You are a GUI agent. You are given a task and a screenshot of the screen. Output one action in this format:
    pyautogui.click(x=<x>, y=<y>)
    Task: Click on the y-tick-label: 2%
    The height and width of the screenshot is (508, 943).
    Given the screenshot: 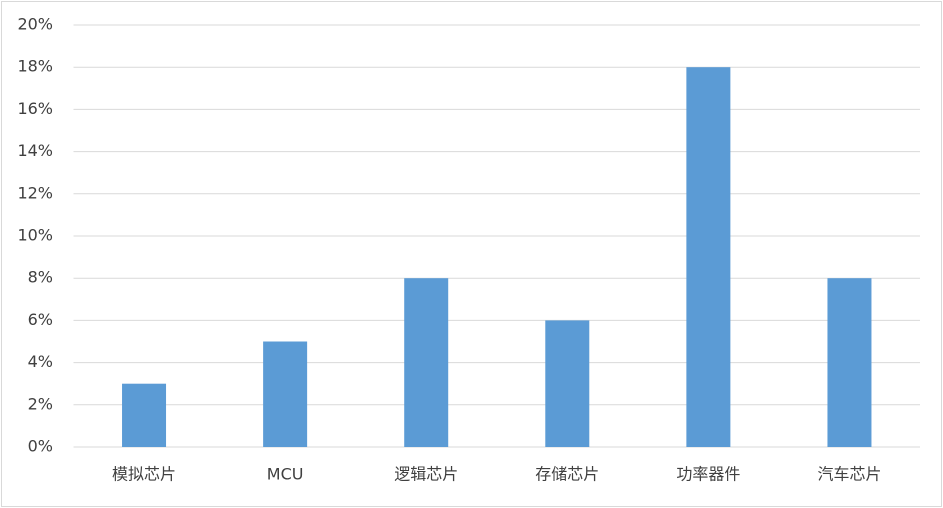 What is the action you would take?
    pyautogui.click(x=40, y=403)
    